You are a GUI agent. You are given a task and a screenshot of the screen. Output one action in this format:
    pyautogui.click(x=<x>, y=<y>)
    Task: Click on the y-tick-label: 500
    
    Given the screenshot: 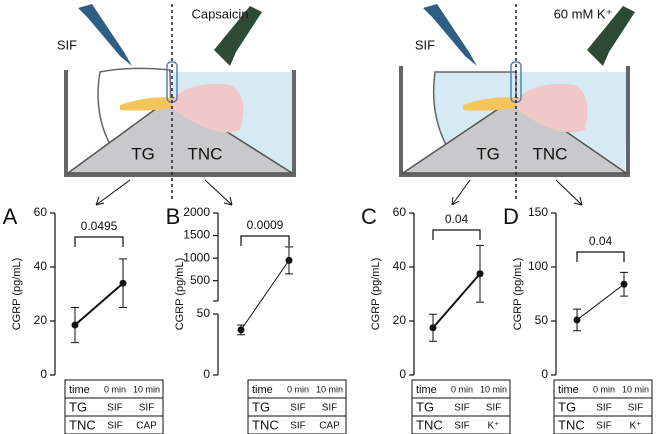 What is the action you would take?
    pyautogui.click(x=200, y=280)
    